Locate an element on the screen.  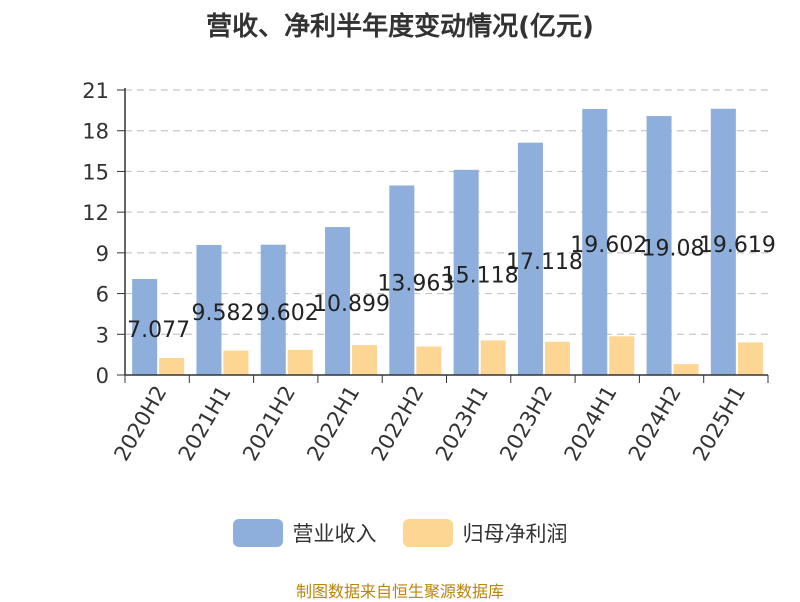
x-tick-label-2022H2: 2022H2 is located at coordinates (398, 424).